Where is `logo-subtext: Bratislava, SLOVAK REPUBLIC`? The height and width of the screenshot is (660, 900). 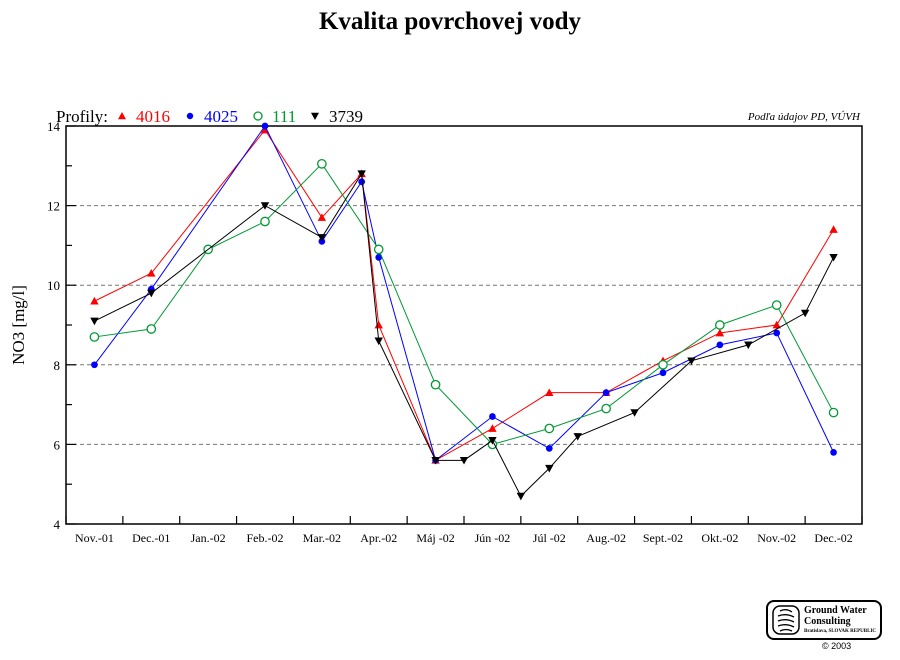
logo-subtext: Bratislava, SLOVAK REPUBLIC is located at coordinates (840, 631).